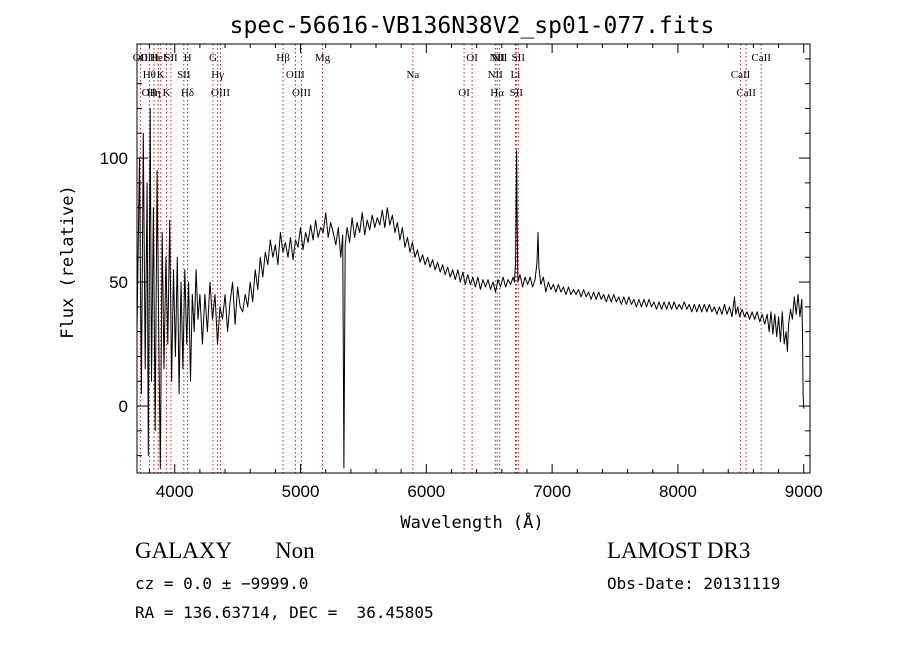 The height and width of the screenshot is (649, 900). Describe the element at coordinates (284, 612) in the screenshot. I see `coordinates-readout: RA = 136.63714, DEC = 36.45805` at that location.